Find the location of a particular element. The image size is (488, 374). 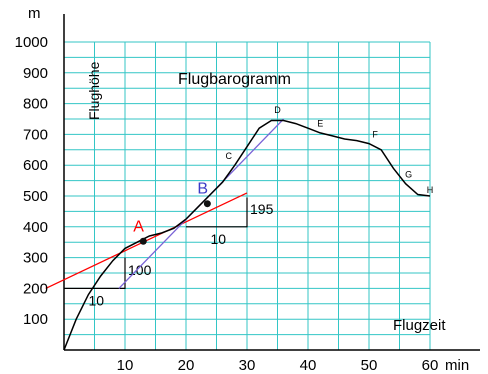

x-tick-label: 60 is located at coordinates (430, 365).